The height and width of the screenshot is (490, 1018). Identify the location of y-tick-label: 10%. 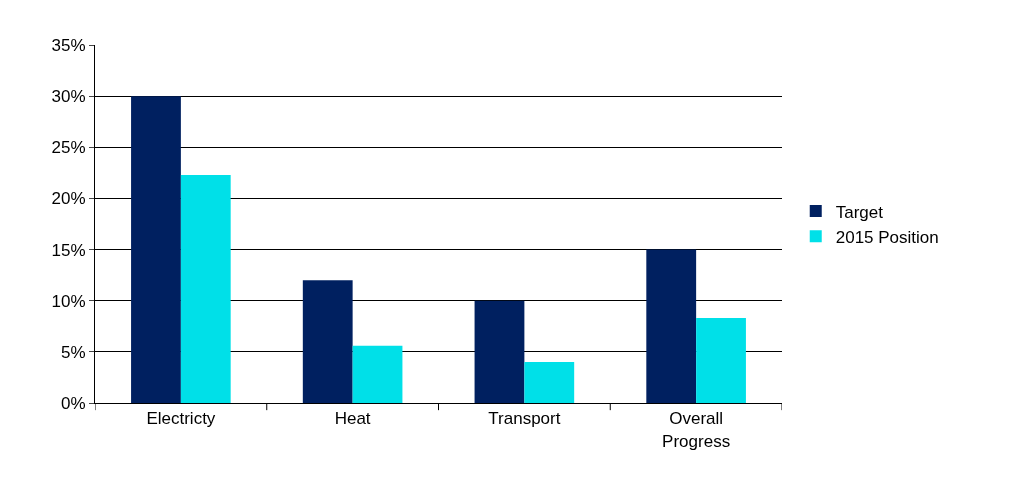
(68, 301).